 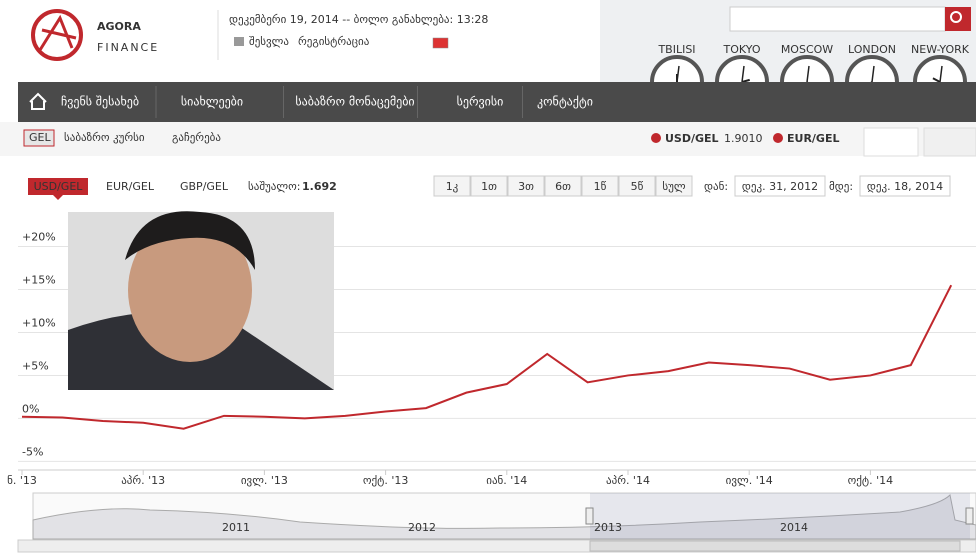 I want to click on usd-rate: 1.9010, so click(x=743, y=138).